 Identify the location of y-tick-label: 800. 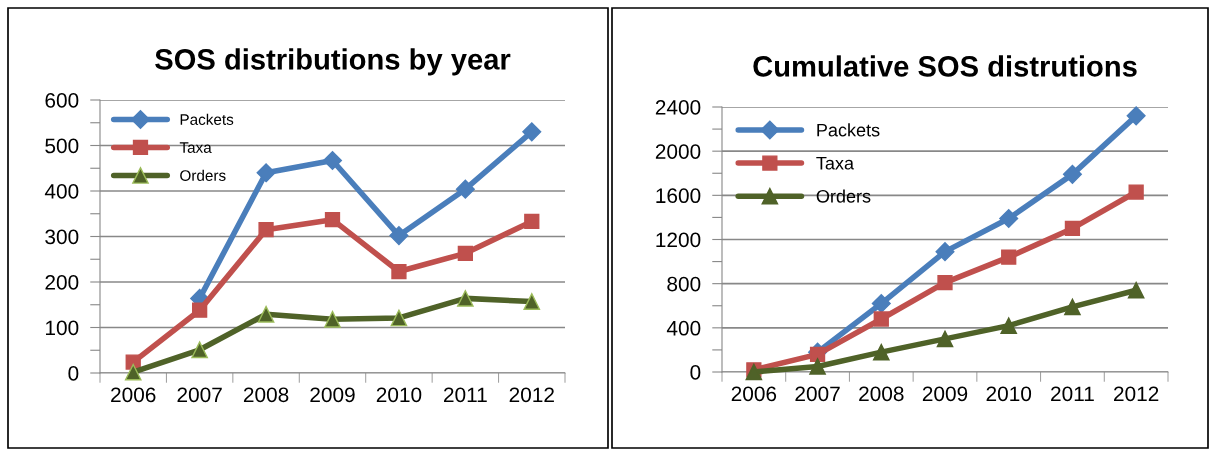
(684, 284).